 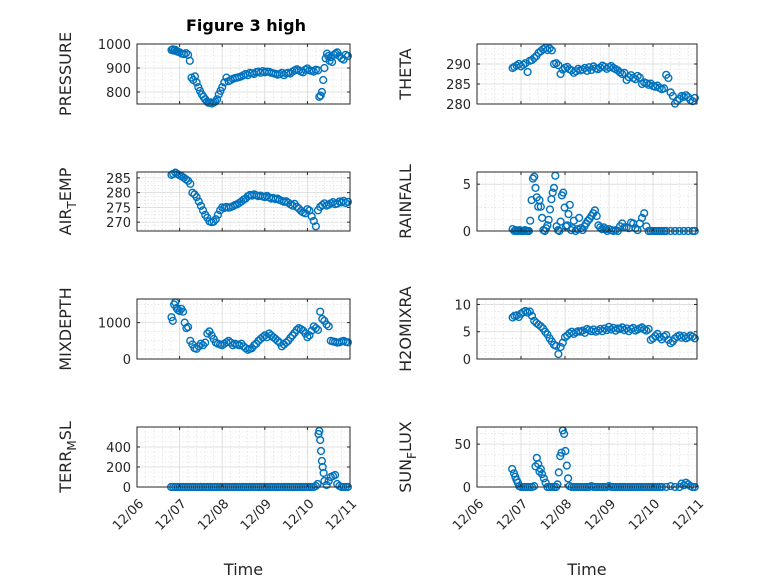 I want to click on plot-area, so click(x=587, y=201).